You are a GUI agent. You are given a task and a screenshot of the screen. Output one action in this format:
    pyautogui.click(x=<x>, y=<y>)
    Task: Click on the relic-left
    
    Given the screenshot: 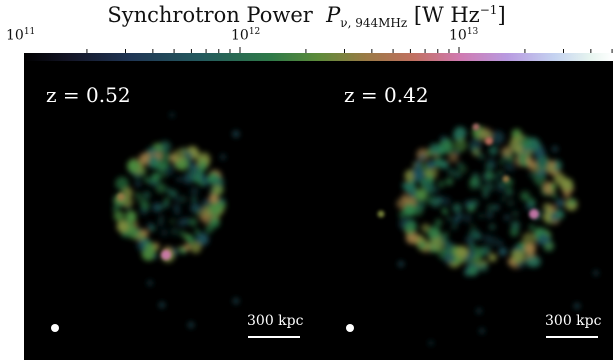 What is the action you would take?
    pyautogui.click(x=176, y=220)
    